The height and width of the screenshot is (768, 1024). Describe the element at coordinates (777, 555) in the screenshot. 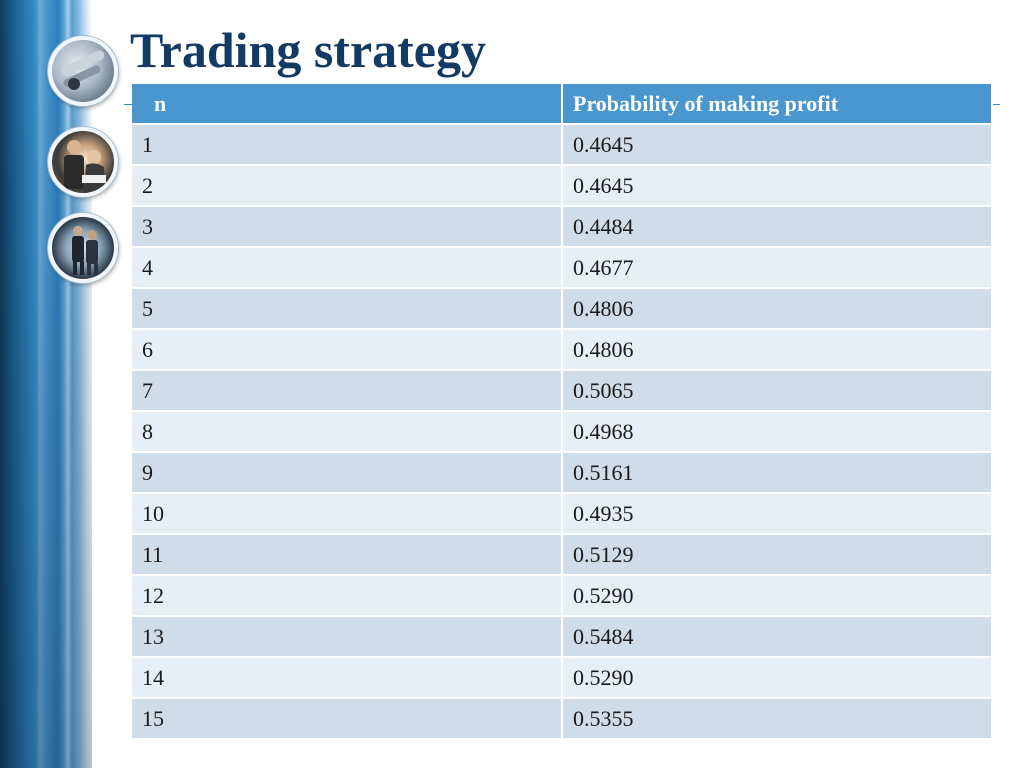

I see `cell-probability: 0.5129` at that location.